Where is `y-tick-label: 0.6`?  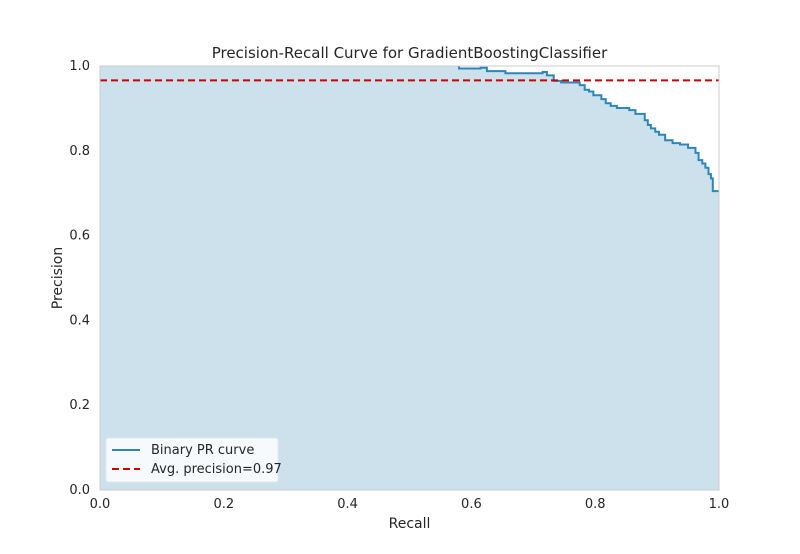
y-tick-label: 0.6 is located at coordinates (79, 236).